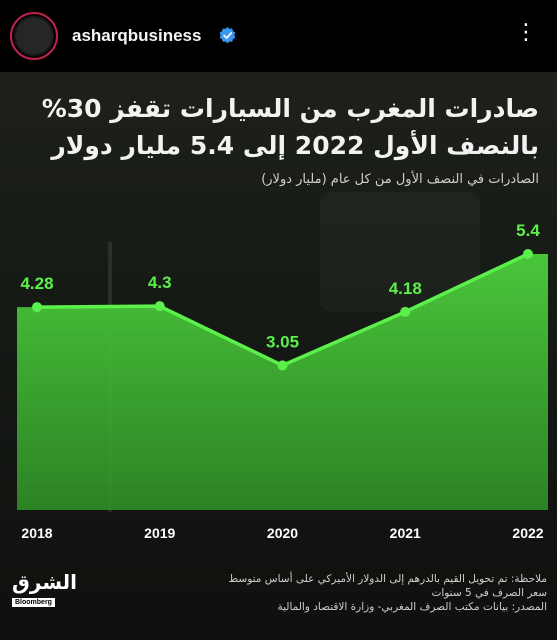 The height and width of the screenshot is (640, 557). What do you see at coordinates (282, 533) in the screenshot?
I see `x-tick-2020: 2020` at bounding box center [282, 533].